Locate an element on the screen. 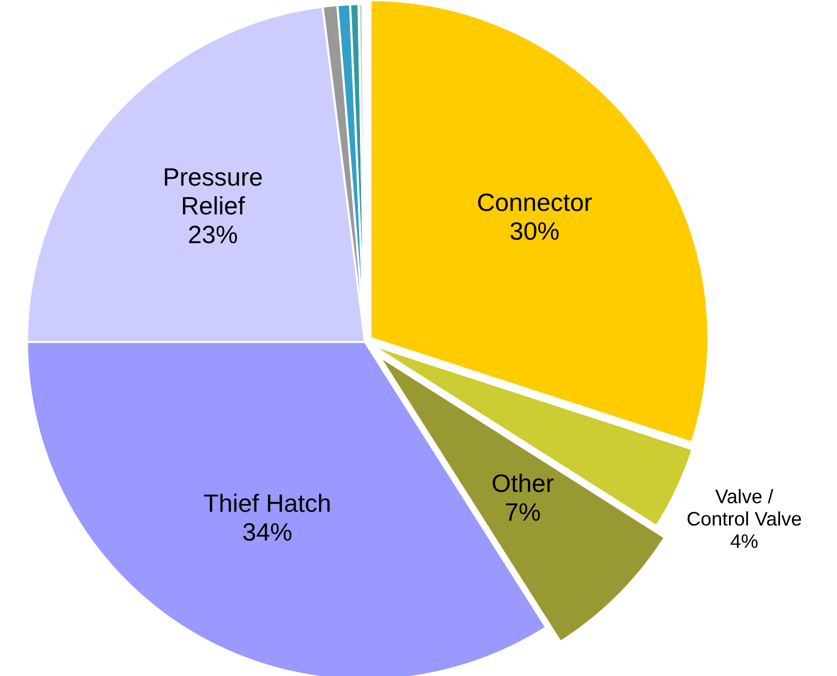  data-label: 23% is located at coordinates (213, 235).